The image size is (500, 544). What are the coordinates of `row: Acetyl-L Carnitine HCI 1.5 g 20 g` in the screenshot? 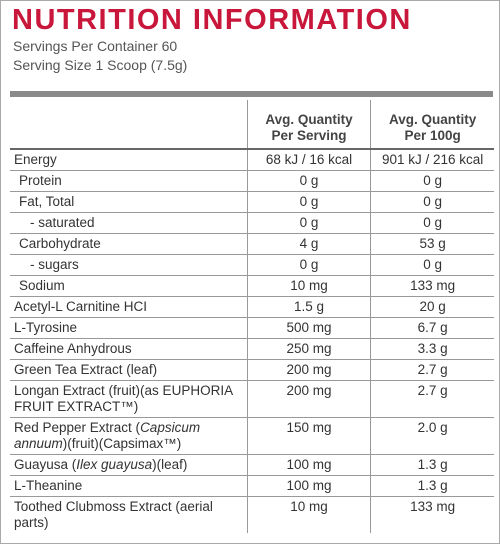 It's located at (252, 307).